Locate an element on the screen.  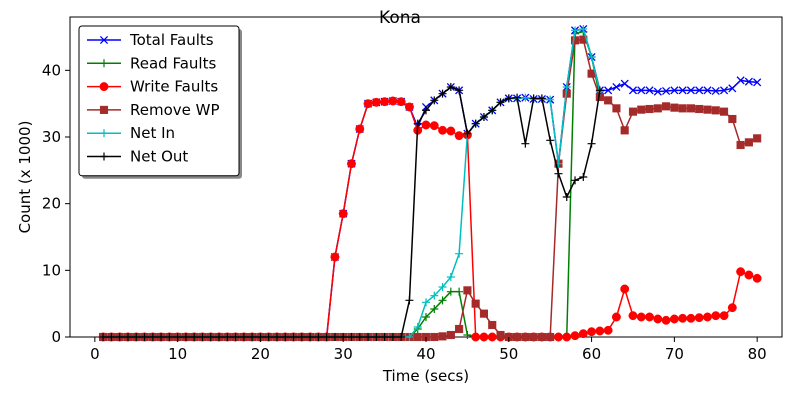
legend-label-net-out: Net Out is located at coordinates (159, 157).